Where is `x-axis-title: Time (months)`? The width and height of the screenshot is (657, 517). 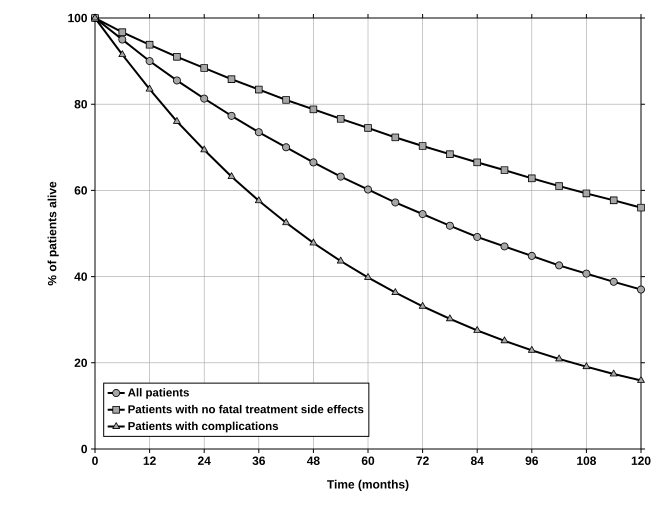 x-axis-title: Time (months) is located at coordinates (367, 485).